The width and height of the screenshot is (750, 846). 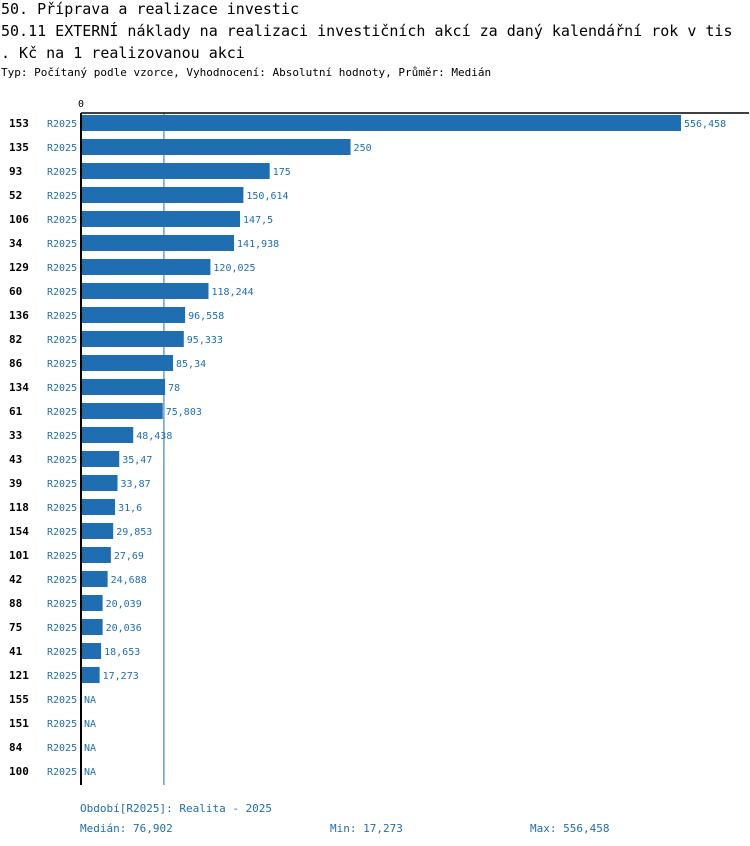 I want to click on row-id-label: 33, so click(x=15, y=435).